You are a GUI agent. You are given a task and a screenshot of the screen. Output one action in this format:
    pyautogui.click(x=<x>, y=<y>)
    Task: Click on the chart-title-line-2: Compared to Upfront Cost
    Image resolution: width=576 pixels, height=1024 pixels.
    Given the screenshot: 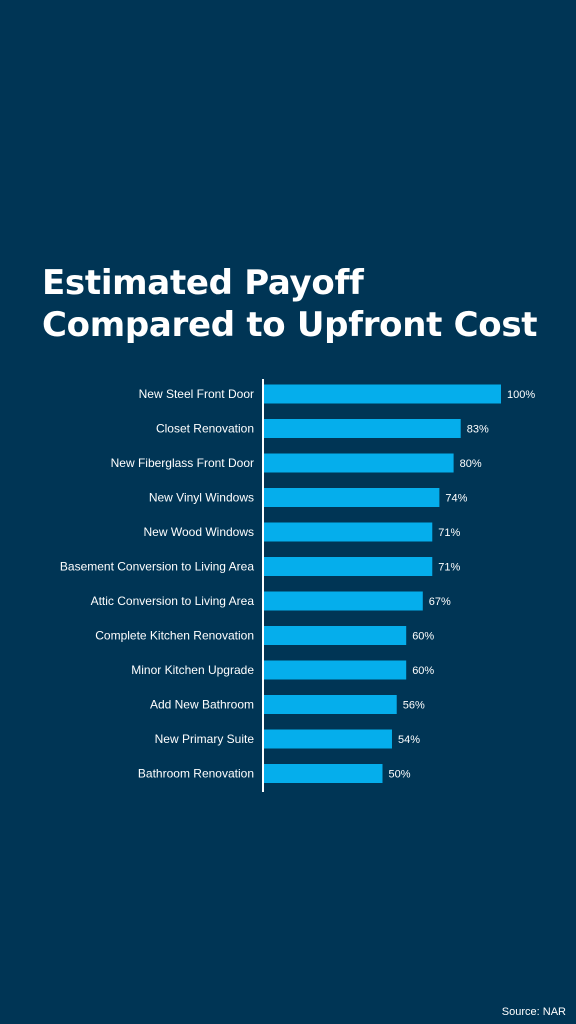 What is the action you would take?
    pyautogui.click(x=290, y=325)
    